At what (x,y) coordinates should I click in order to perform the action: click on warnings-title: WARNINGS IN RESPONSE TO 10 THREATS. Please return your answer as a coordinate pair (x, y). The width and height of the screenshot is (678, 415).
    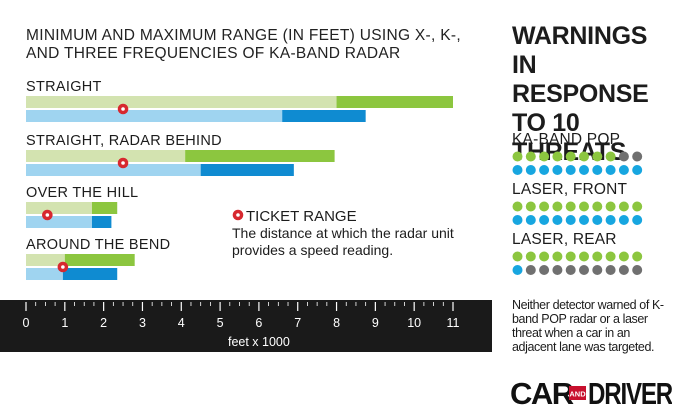
    Looking at the image, I should click on (580, 94).